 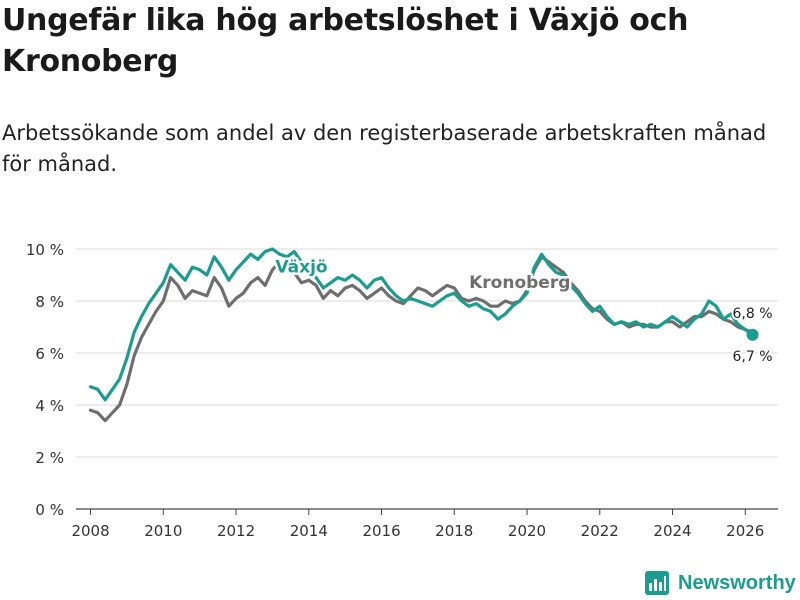 What do you see at coordinates (236, 531) in the screenshot?
I see `x-tick-label: 2012` at bounding box center [236, 531].